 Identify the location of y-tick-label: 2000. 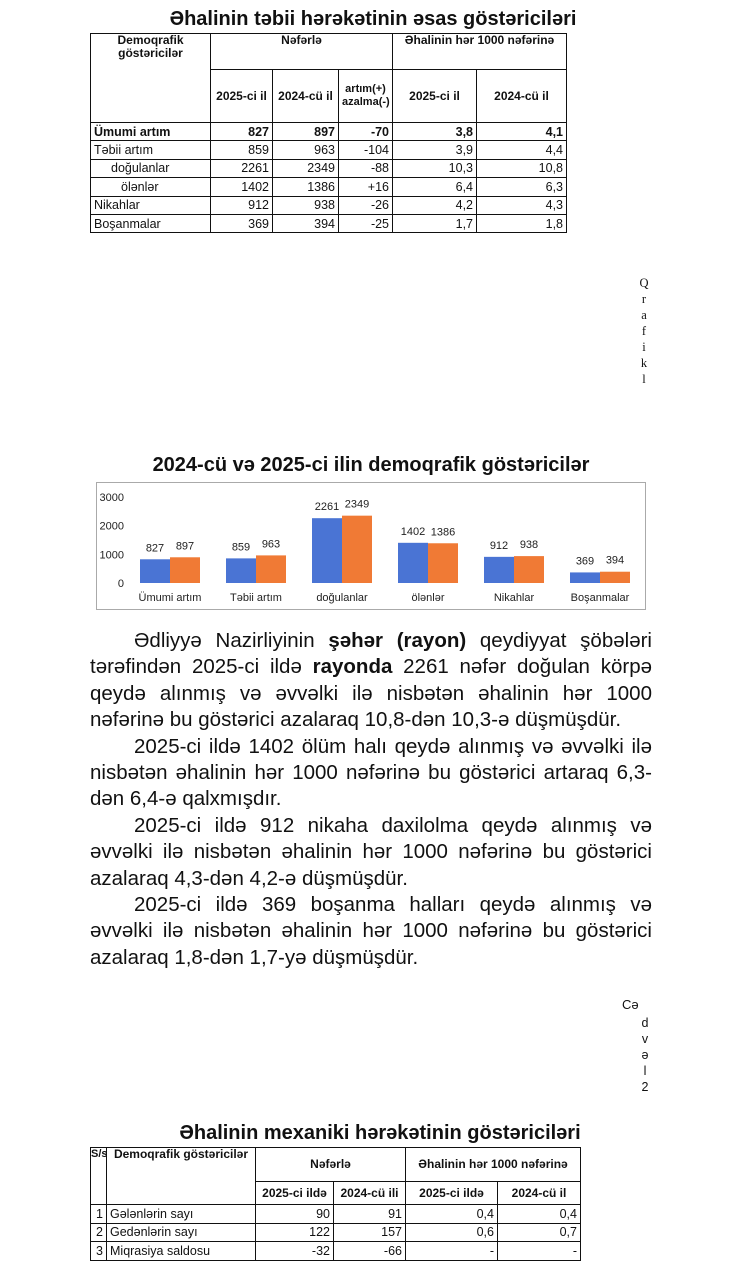
(112, 527).